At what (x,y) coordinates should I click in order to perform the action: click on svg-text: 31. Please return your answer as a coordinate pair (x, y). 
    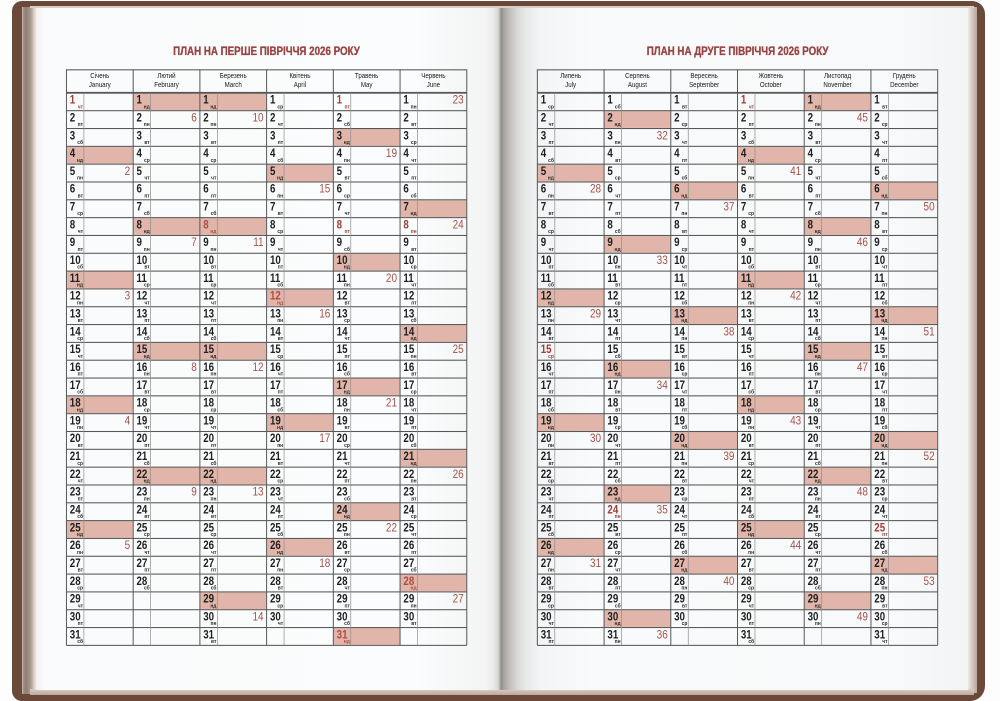
    Looking at the image, I should click on (342, 635).